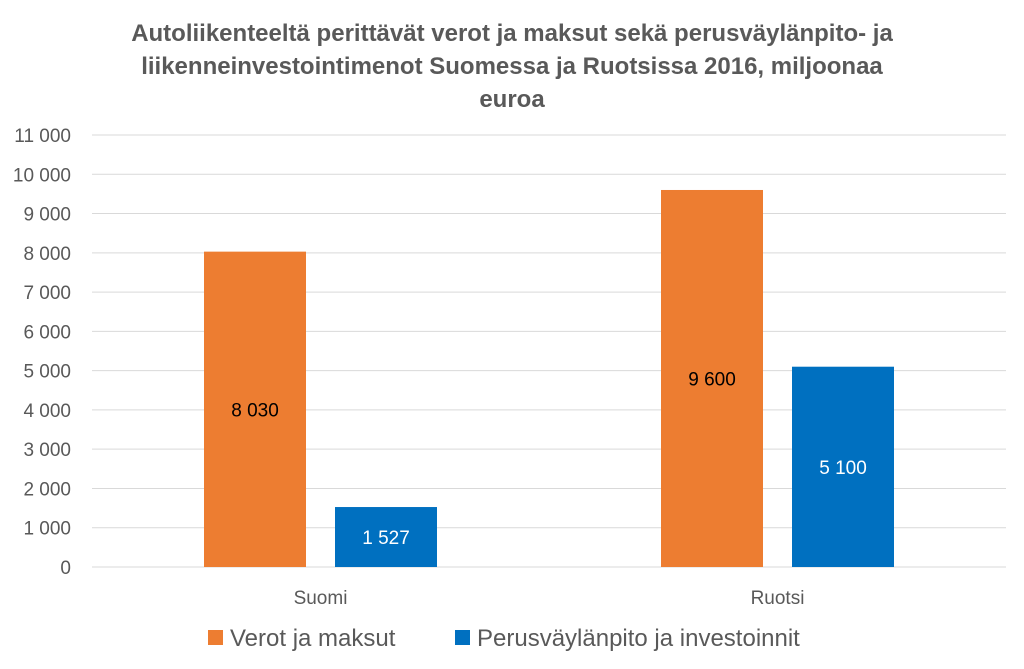  What do you see at coordinates (47, 529) in the screenshot?
I see `y-tick-label: 1 000` at bounding box center [47, 529].